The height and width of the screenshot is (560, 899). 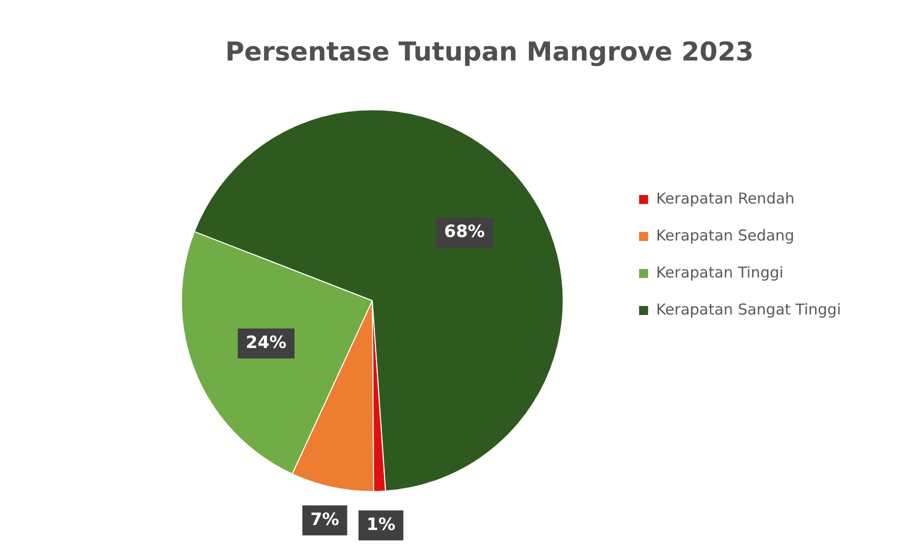 I want to click on data-label: 7%, so click(x=325, y=520).